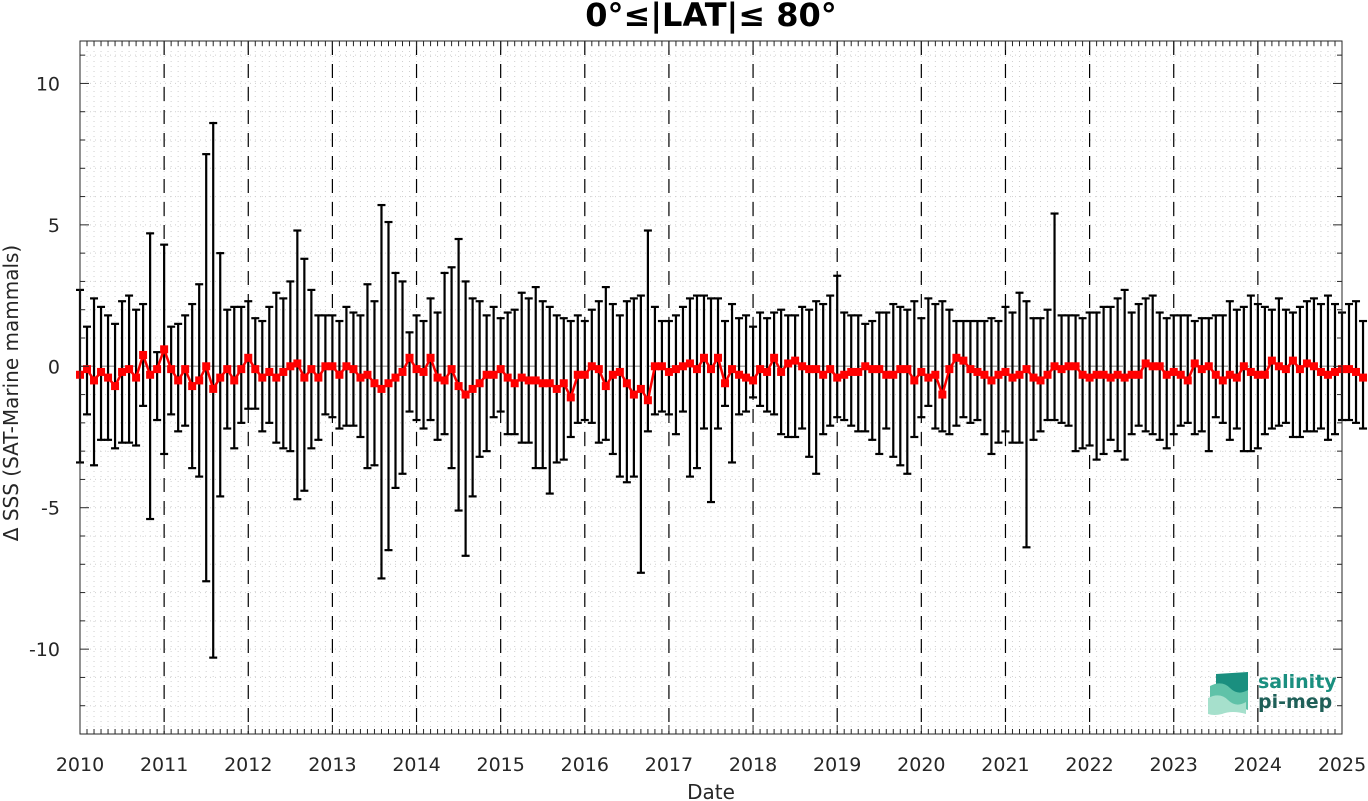 This screenshot has width=1368, height=801. Describe the element at coordinates (416, 765) in the screenshot. I see `x-tick-label: 2014` at that location.